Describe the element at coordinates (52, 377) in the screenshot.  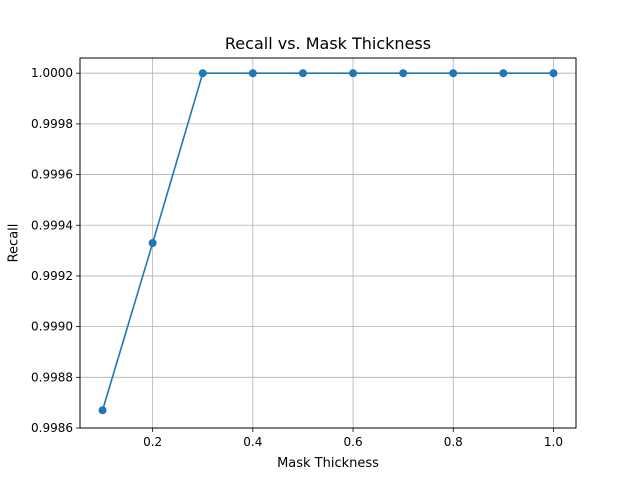
I see `y-tick-label: 0.9988` at that location.